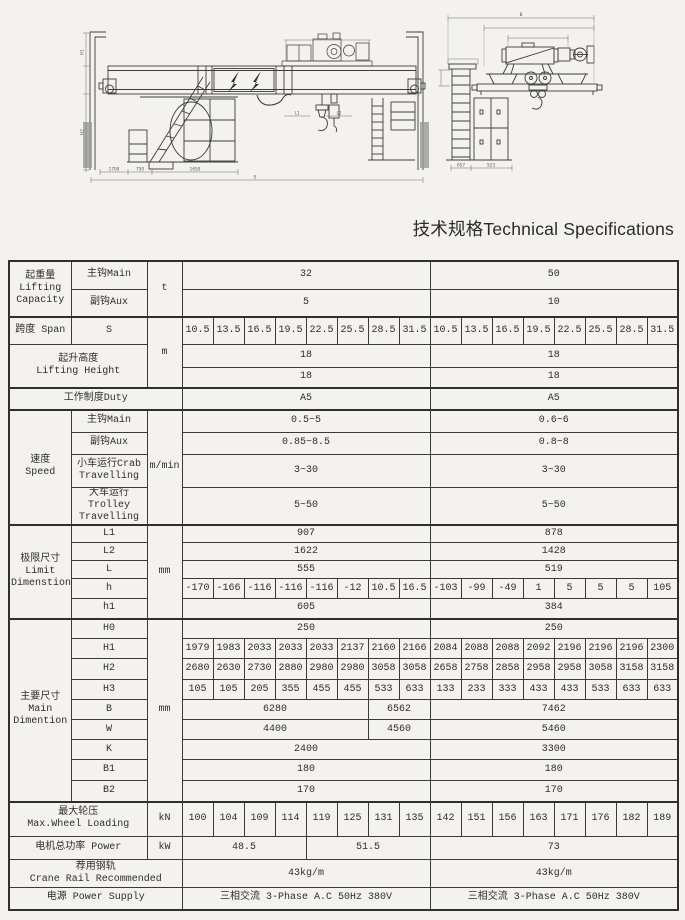 This screenshot has width=685, height=920. Describe the element at coordinates (339, 113) in the screenshot. I see `hook-limit-label-2: L2` at that location.